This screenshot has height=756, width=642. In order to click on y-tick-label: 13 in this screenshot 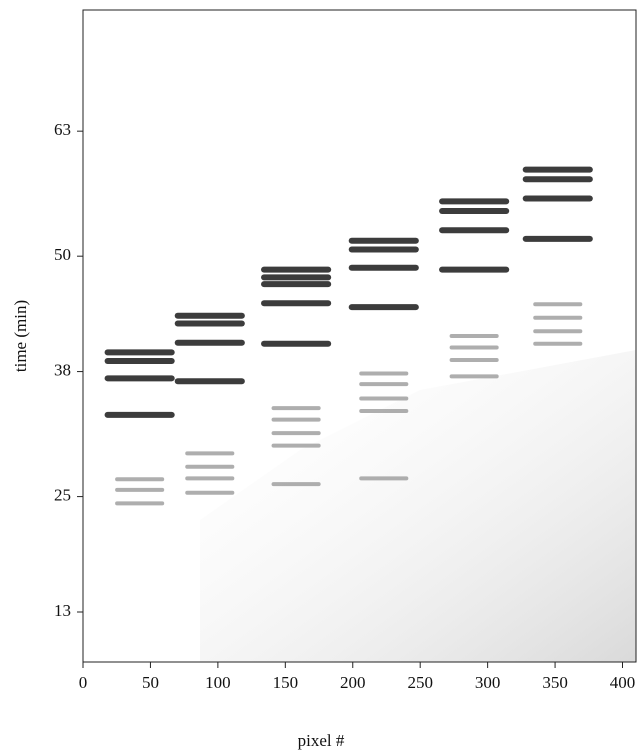, I will do `click(62, 610)`.